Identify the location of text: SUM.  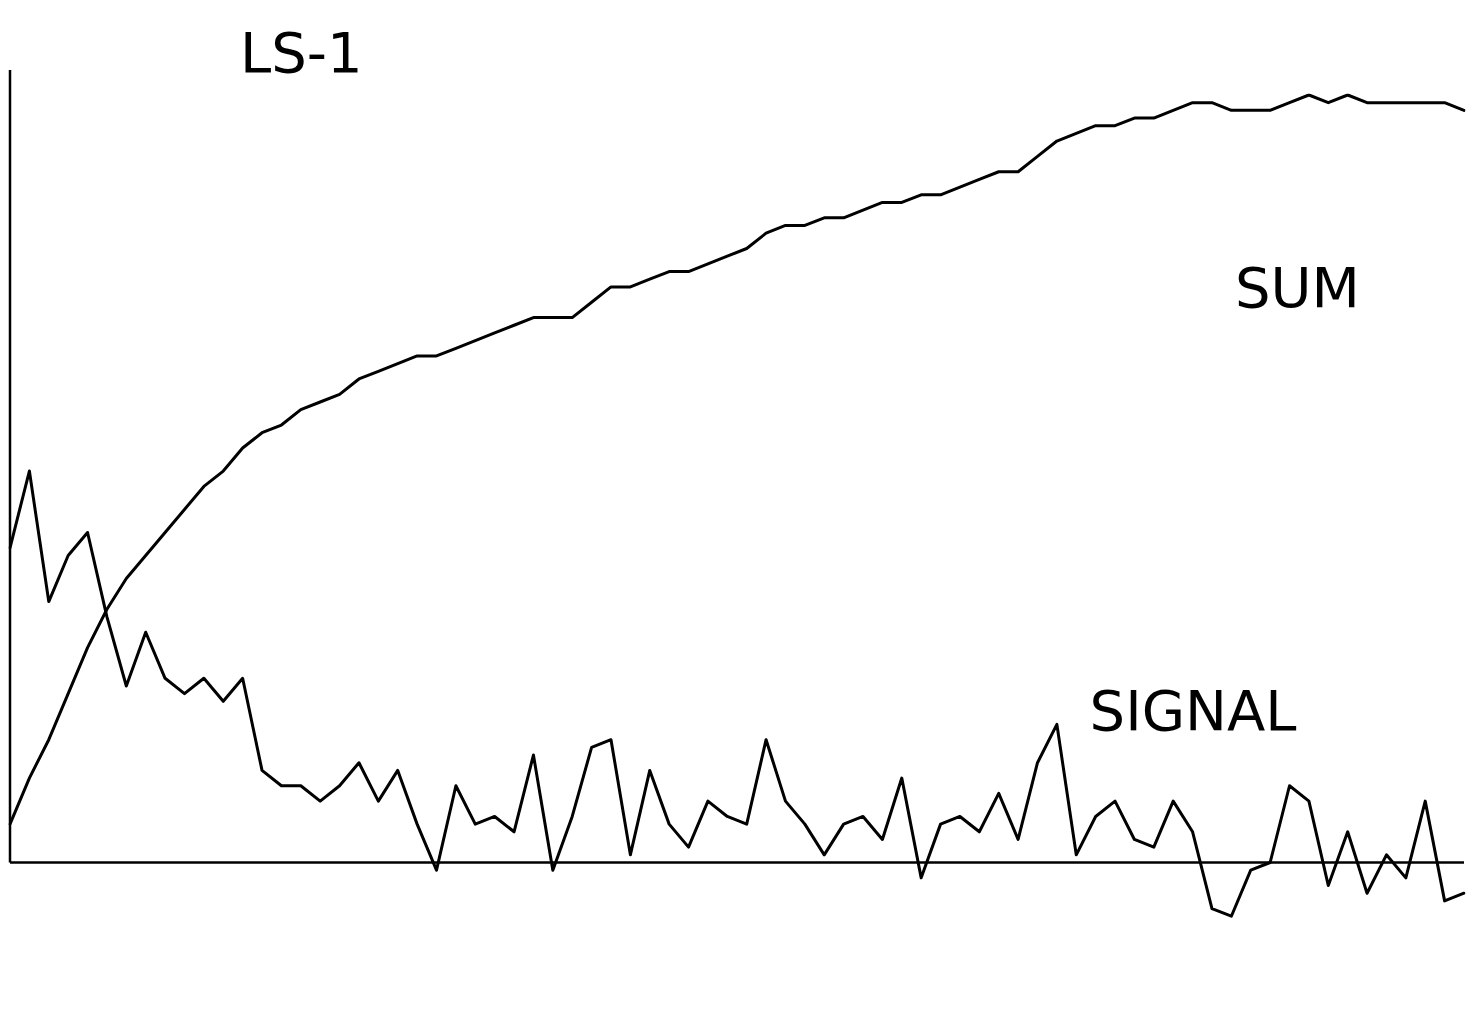
(1297, 287).